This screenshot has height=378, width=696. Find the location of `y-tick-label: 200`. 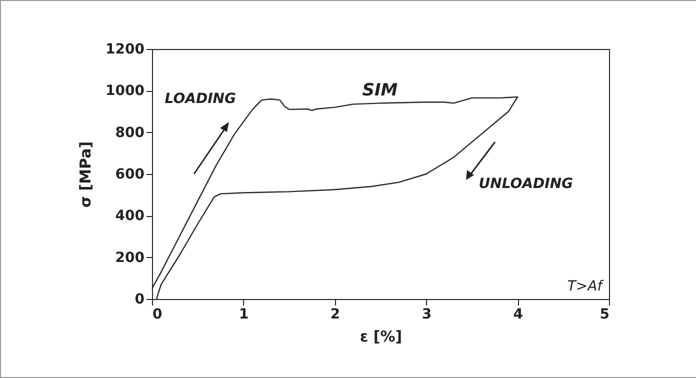

y-tick-label: 200 is located at coordinates (130, 258).